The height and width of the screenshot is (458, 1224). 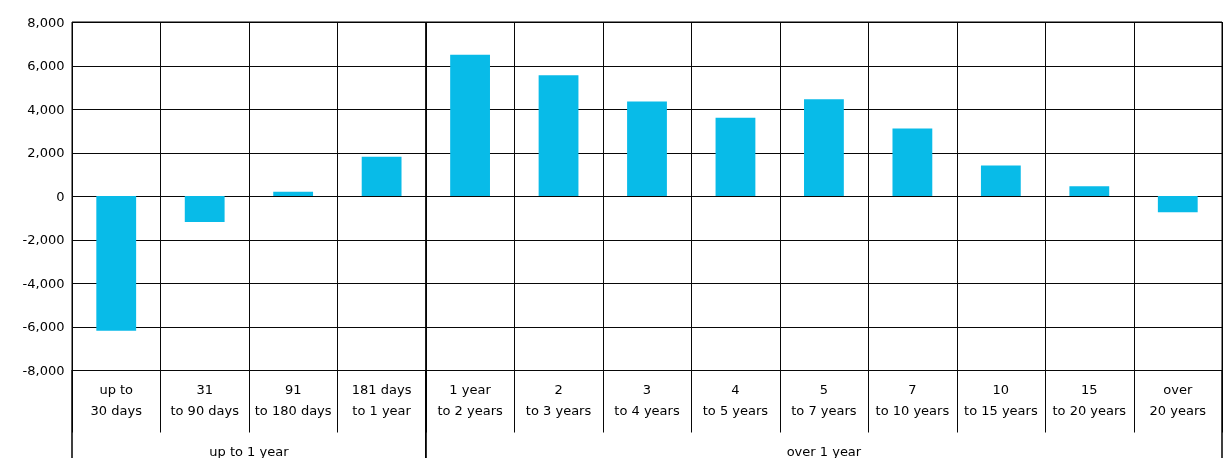 What do you see at coordinates (824, 451) in the screenshot?
I see `band-label: over 1 year` at bounding box center [824, 451].